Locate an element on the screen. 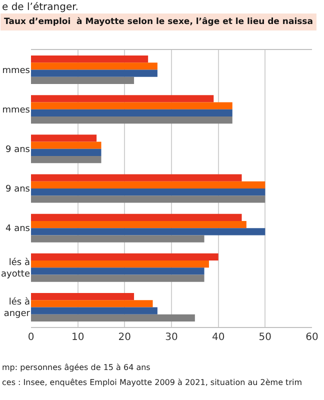 This screenshot has height=400, width=324. y-tick-label: lés à anger is located at coordinates (17, 308).